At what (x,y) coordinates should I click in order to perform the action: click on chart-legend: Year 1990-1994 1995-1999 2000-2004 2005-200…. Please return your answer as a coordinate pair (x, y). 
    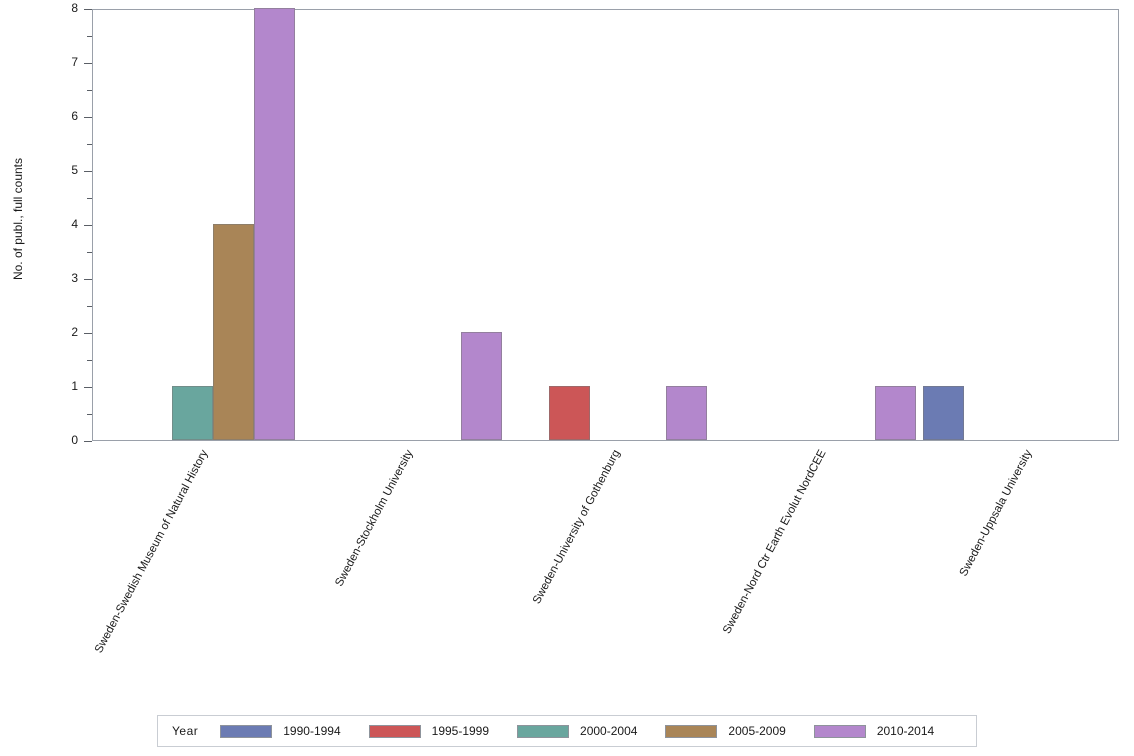
    Looking at the image, I should click on (567, 731).